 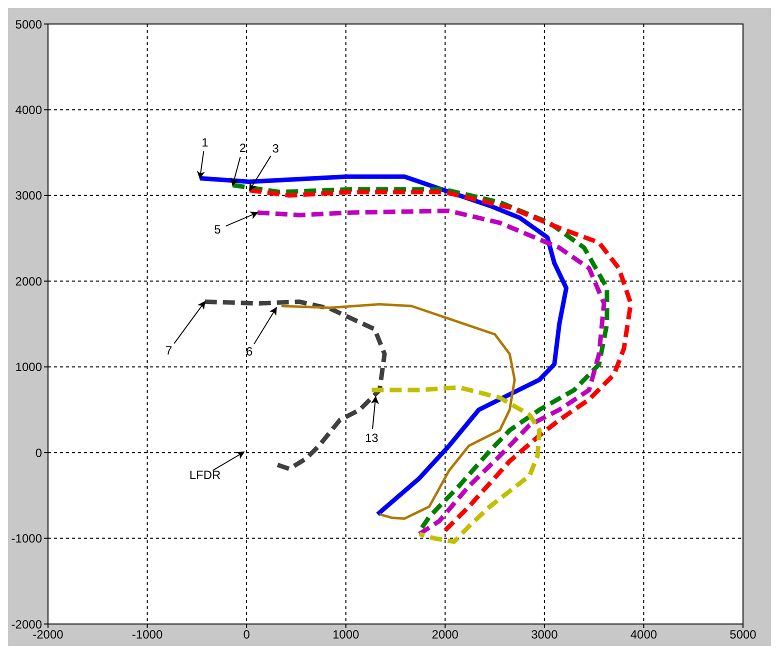 I want to click on x-tick-label: 0, so click(x=246, y=635).